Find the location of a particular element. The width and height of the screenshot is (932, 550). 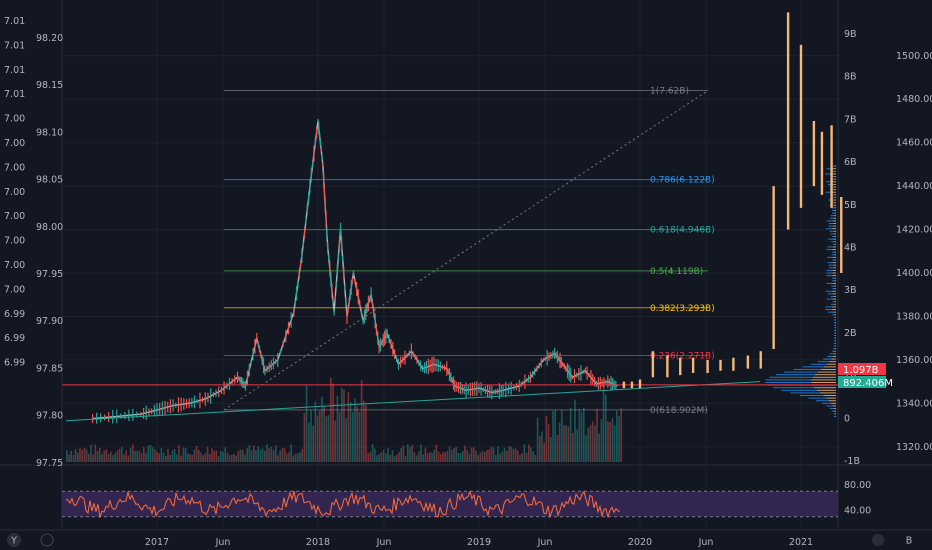

time-axis: 2017 Jun 2018 Jun 2019 Jun 2020 Jun 2021 Y B is located at coordinates (459, 540).